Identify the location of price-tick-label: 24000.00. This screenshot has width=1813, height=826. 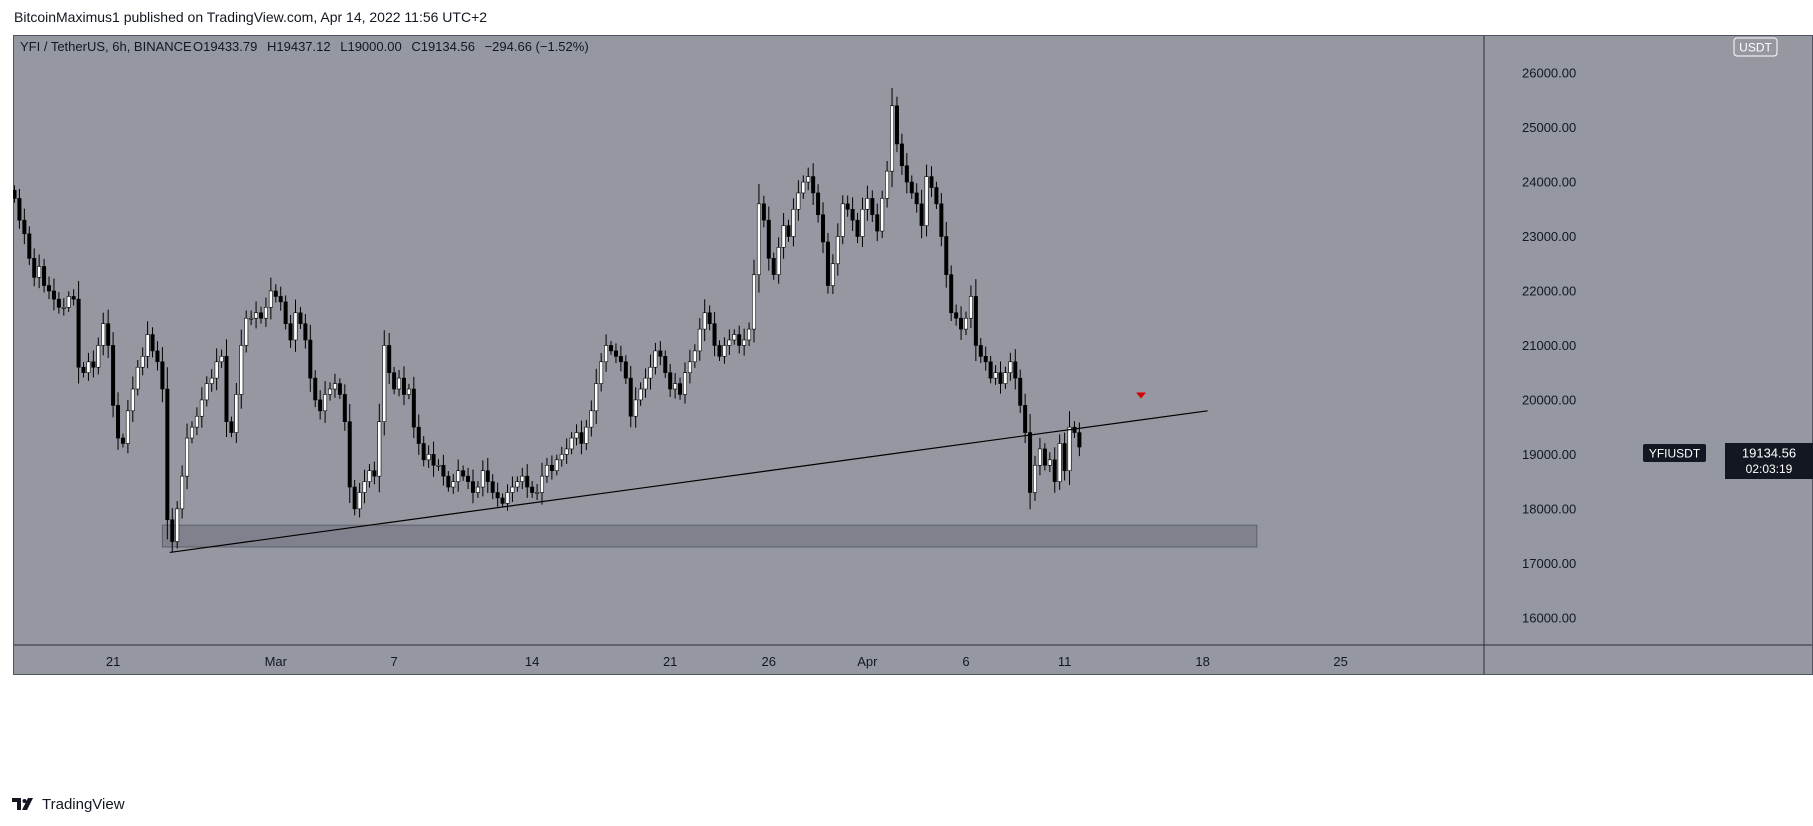
(1549, 182).